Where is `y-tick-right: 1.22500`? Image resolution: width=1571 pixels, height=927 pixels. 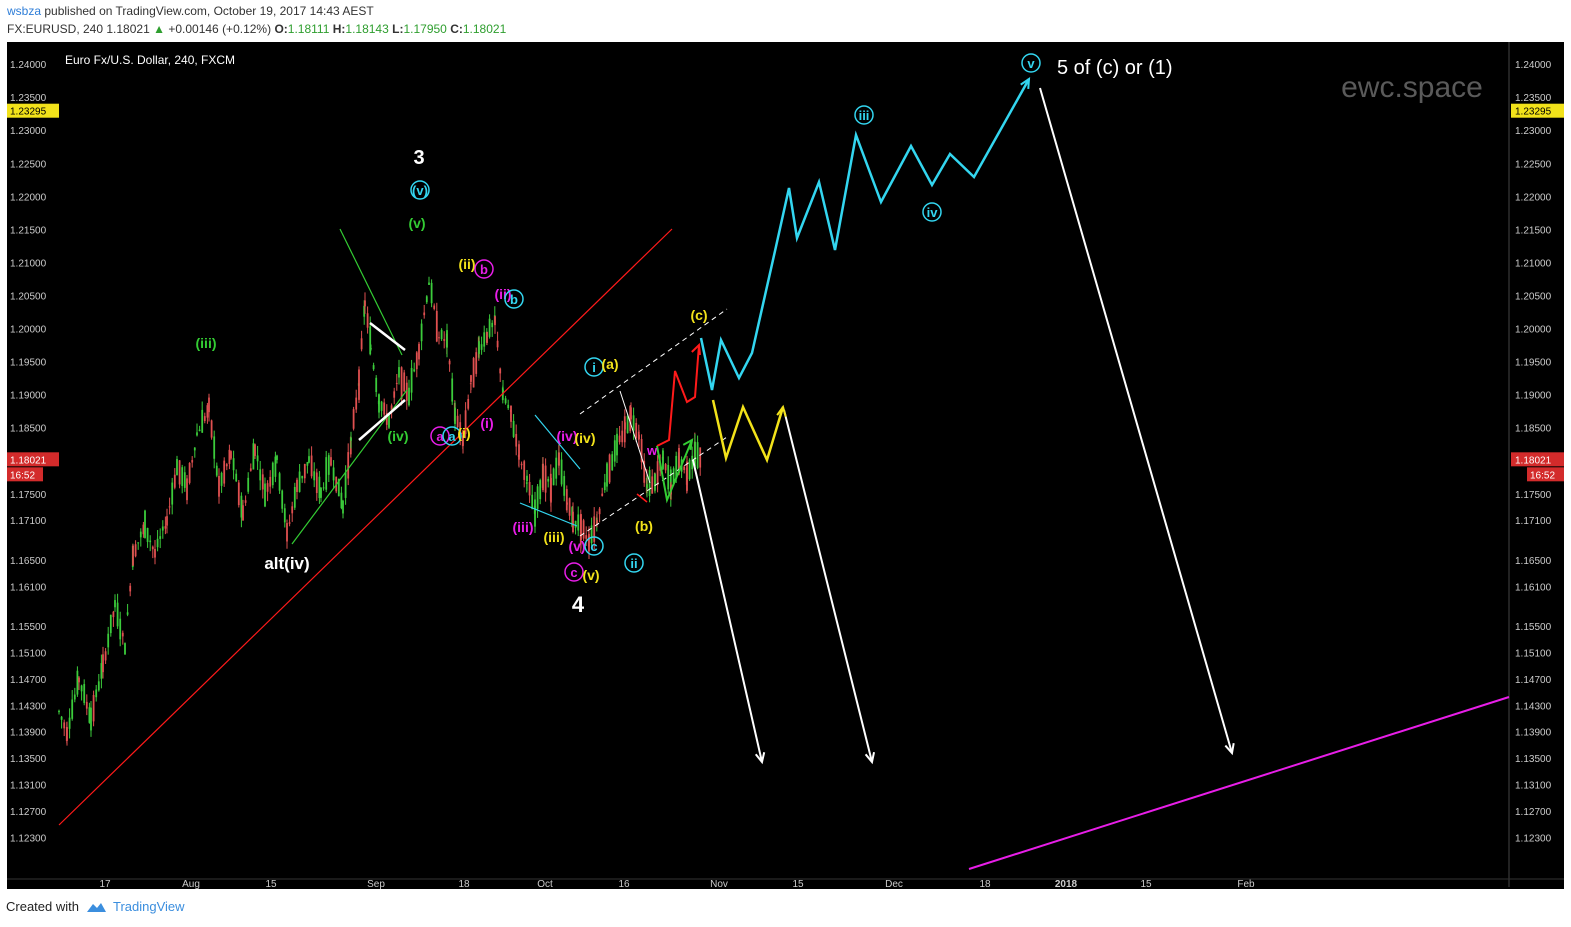
y-tick-right: 1.22500 is located at coordinates (1533, 164).